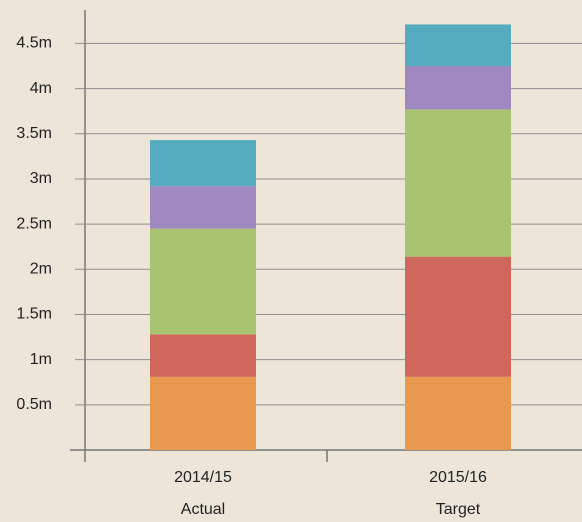 This screenshot has height=522, width=582. I want to click on y-tick-label: 2.5m, so click(34, 223).